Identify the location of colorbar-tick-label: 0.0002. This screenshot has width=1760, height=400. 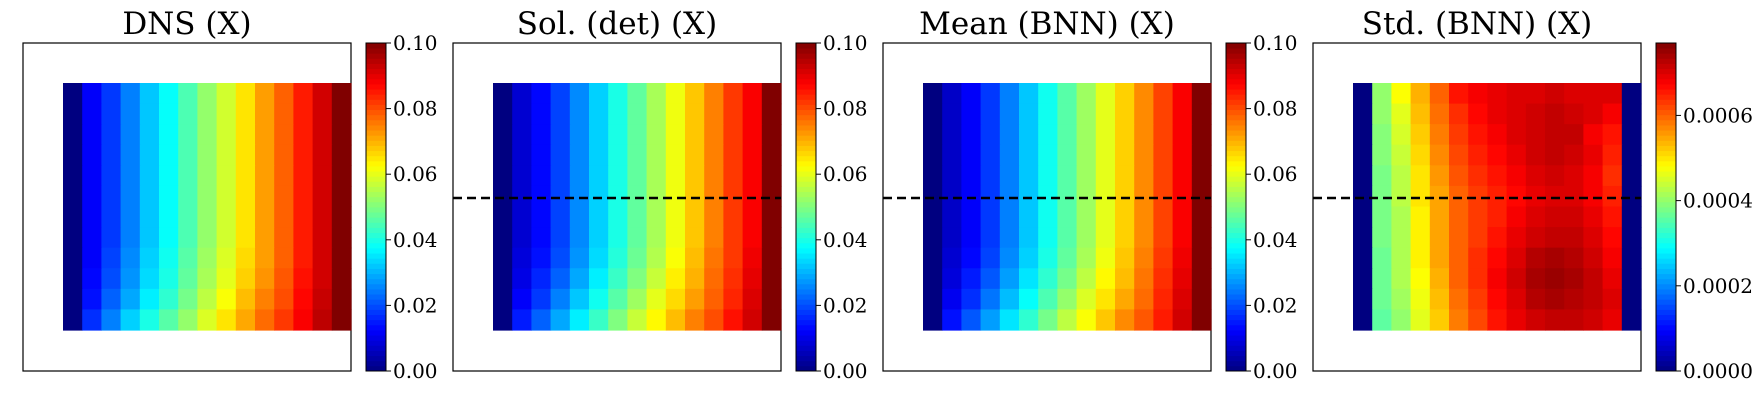
(1718, 286).